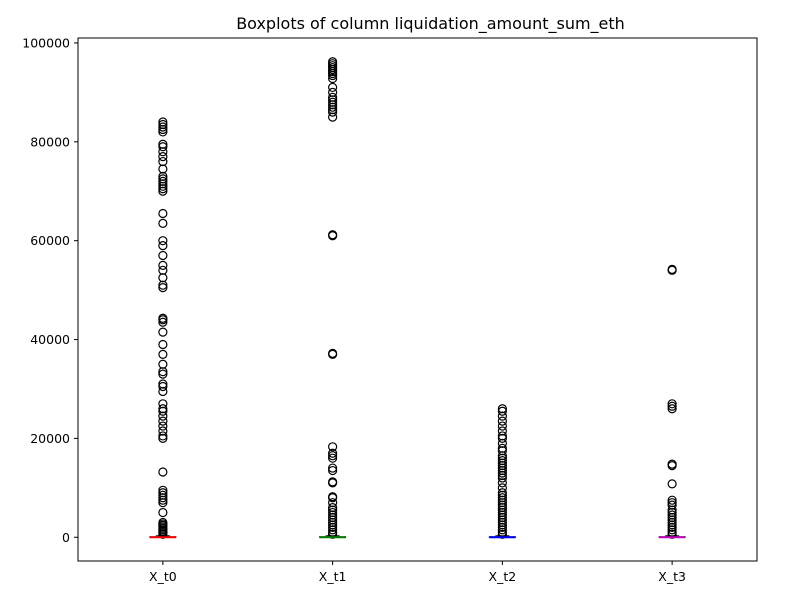 This screenshot has width=800, height=600. What do you see at coordinates (46, 42) in the screenshot?
I see `y-tick-label: 100000` at bounding box center [46, 42].